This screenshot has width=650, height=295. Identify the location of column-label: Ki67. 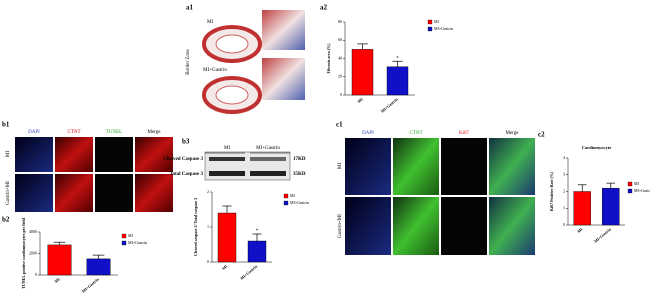
(464, 133).